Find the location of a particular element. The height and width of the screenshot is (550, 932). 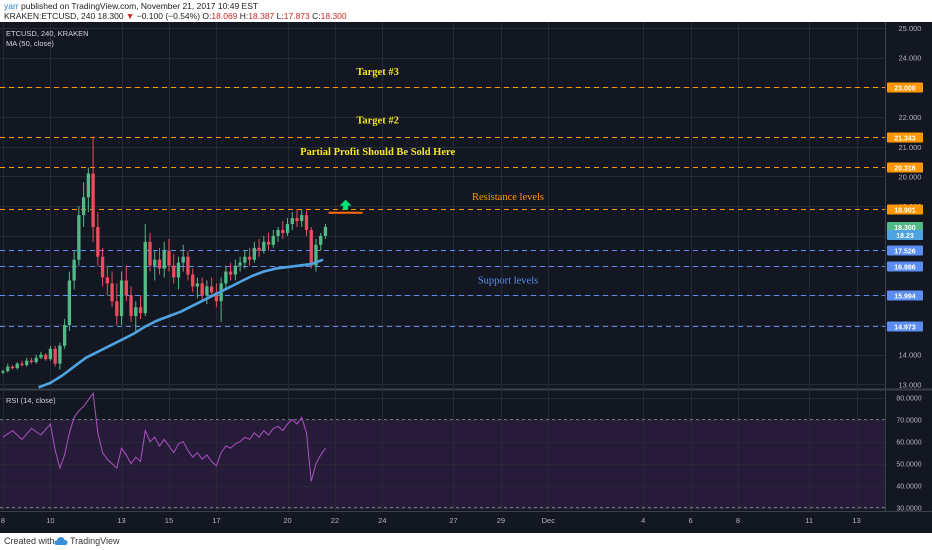

x-tick-label: 4 is located at coordinates (643, 520).